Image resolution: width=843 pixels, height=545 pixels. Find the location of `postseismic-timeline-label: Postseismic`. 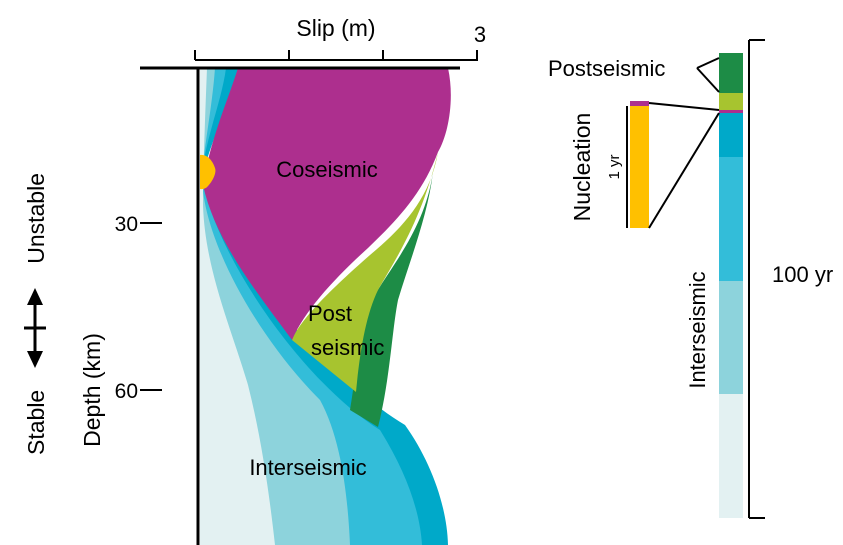

postseismic-timeline-label: Postseismic is located at coordinates (606, 68).